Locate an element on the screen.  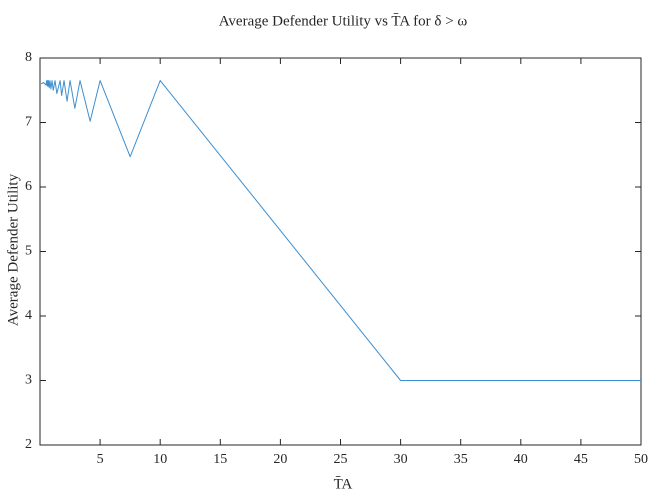
x-tick-label: 25 is located at coordinates (341, 459).